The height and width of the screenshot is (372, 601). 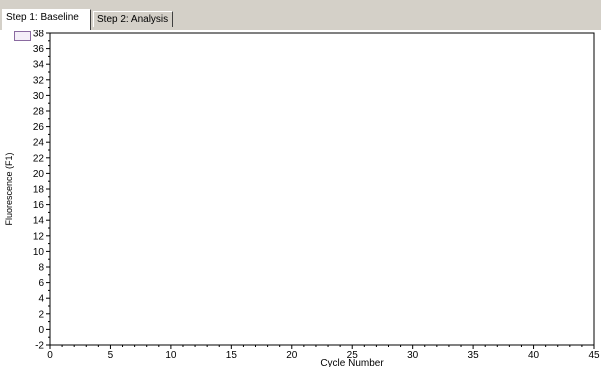 What do you see at coordinates (39, 112) in the screenshot?
I see `y-tick-label: 28` at bounding box center [39, 112].